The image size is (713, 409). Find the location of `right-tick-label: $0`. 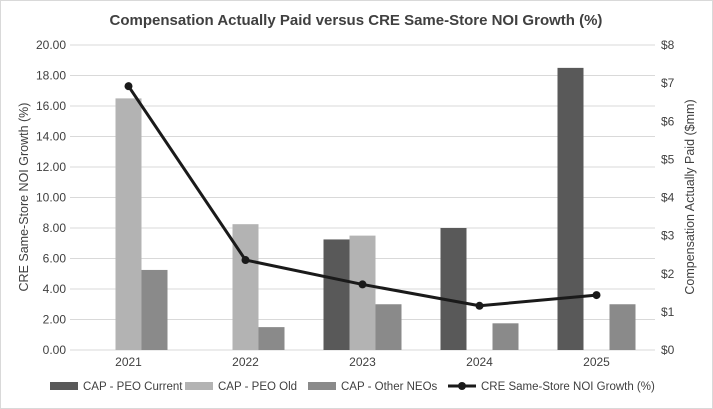

right-tick-label: $0 is located at coordinates (668, 350).